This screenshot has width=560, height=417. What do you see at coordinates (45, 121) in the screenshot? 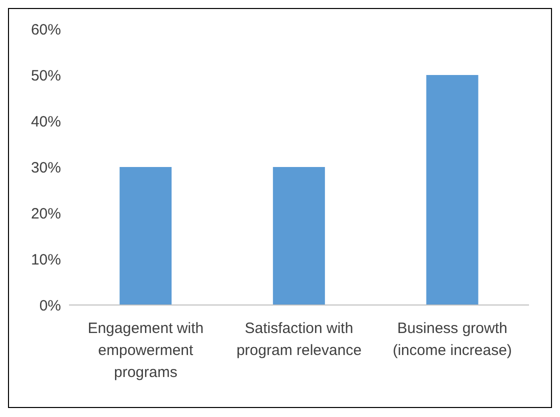
I see `y-tick-label: 40%` at bounding box center [45, 121].